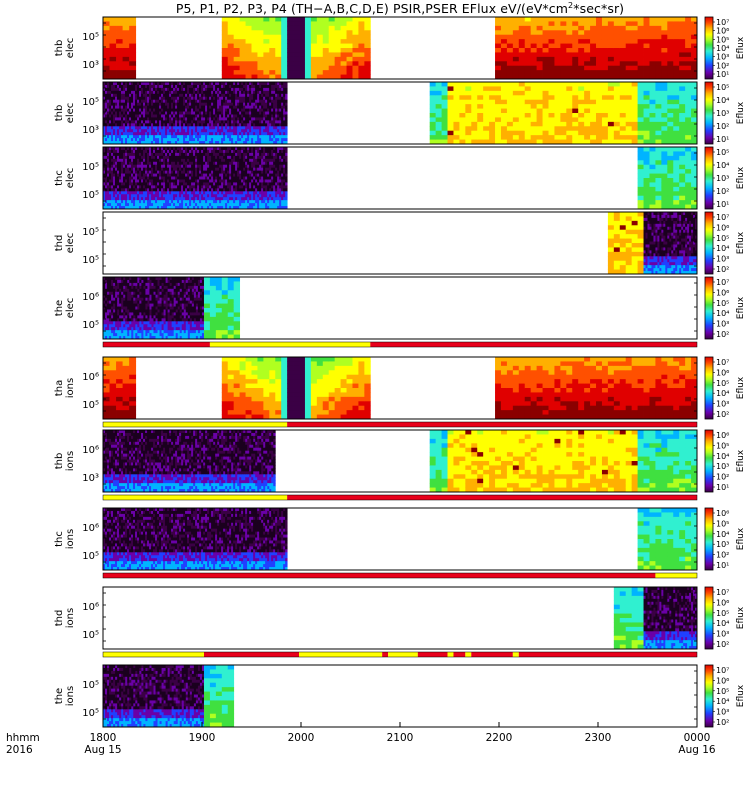  Describe the element at coordinates (102, 750) in the screenshot. I see `x-date-label: Aug 15` at that location.